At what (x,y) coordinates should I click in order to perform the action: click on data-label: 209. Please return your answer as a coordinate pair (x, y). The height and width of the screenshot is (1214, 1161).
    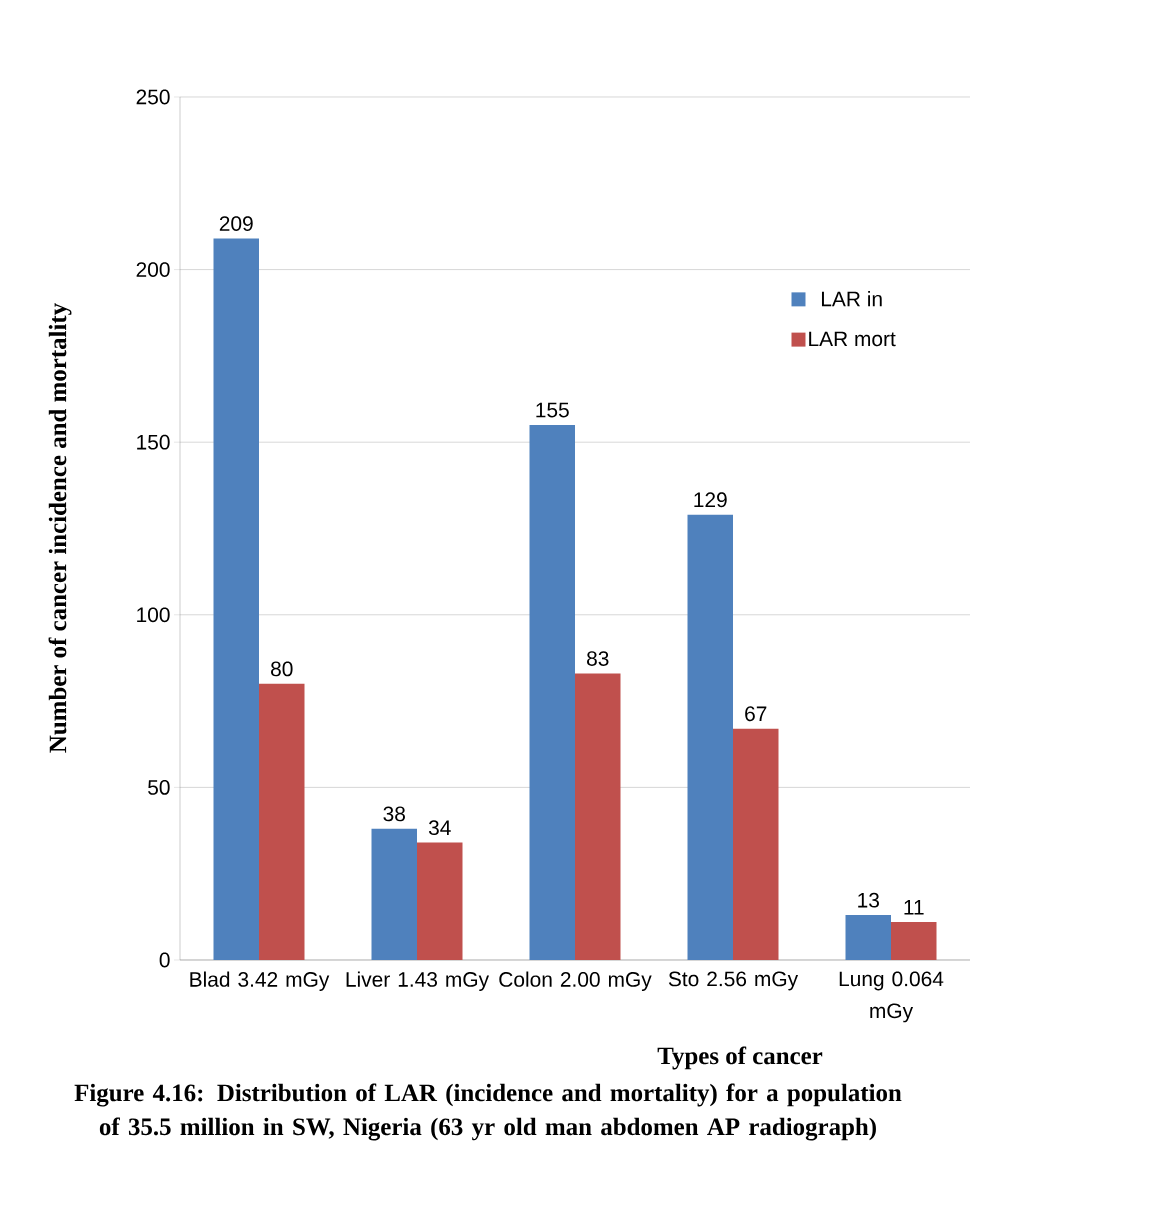
    Looking at the image, I should click on (236, 223).